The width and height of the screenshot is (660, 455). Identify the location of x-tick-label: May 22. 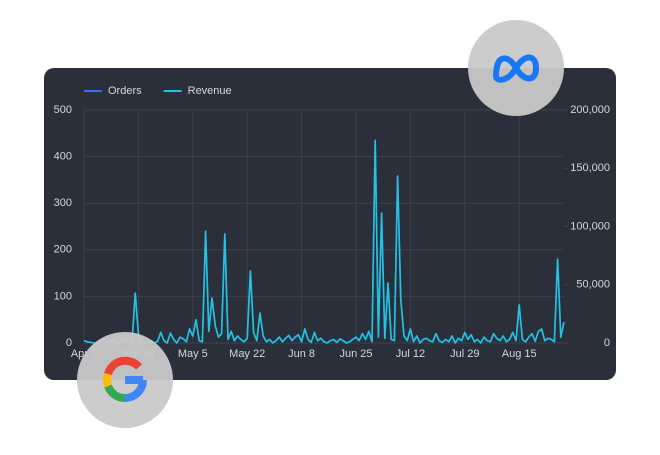
(247, 354).